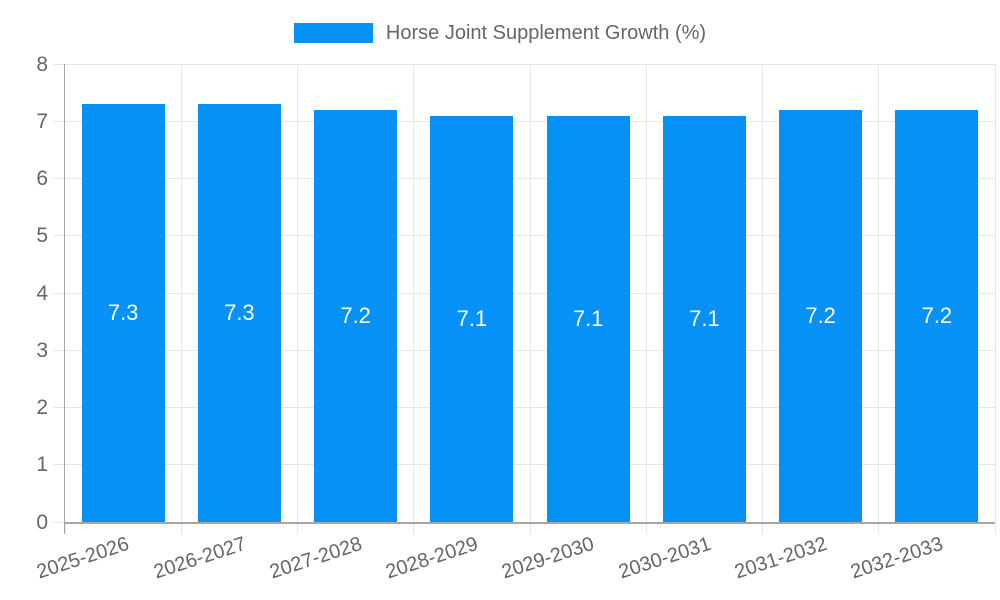  Describe the element at coordinates (548, 558) in the screenshot. I see `x-axis-tick-label: 2029-2030` at that location.